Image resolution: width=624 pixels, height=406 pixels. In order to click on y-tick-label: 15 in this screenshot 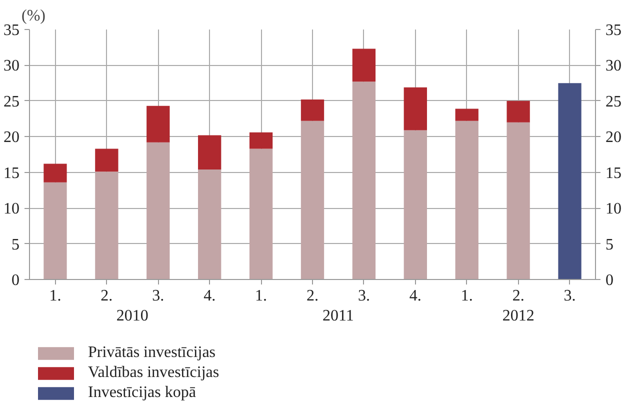, I will do `click(12, 173)`.